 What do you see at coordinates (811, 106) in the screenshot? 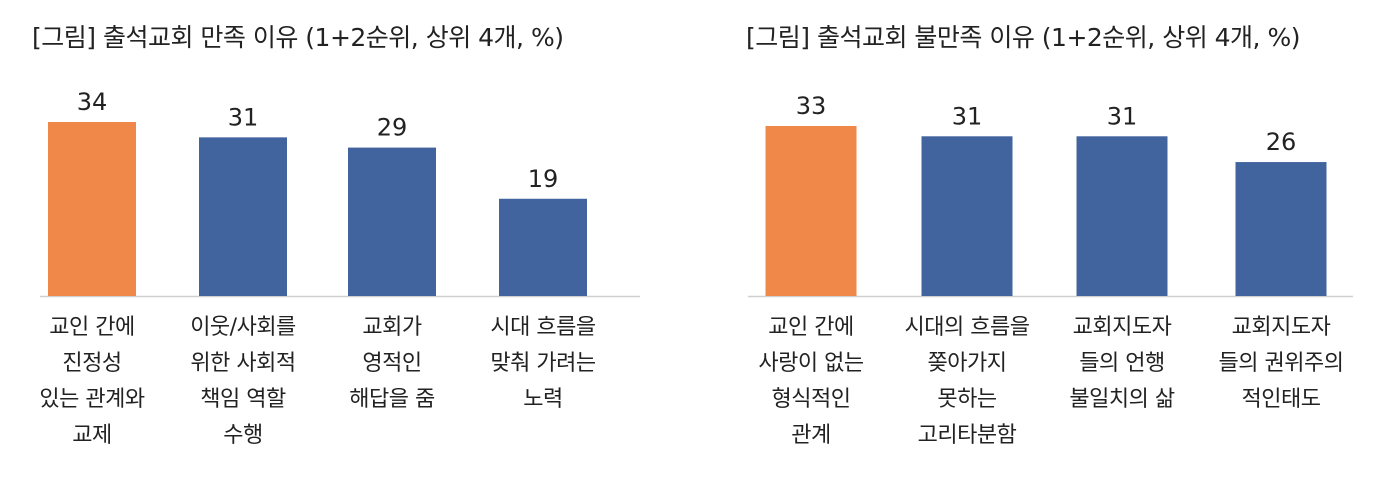
I see `data-label: 33` at bounding box center [811, 106].